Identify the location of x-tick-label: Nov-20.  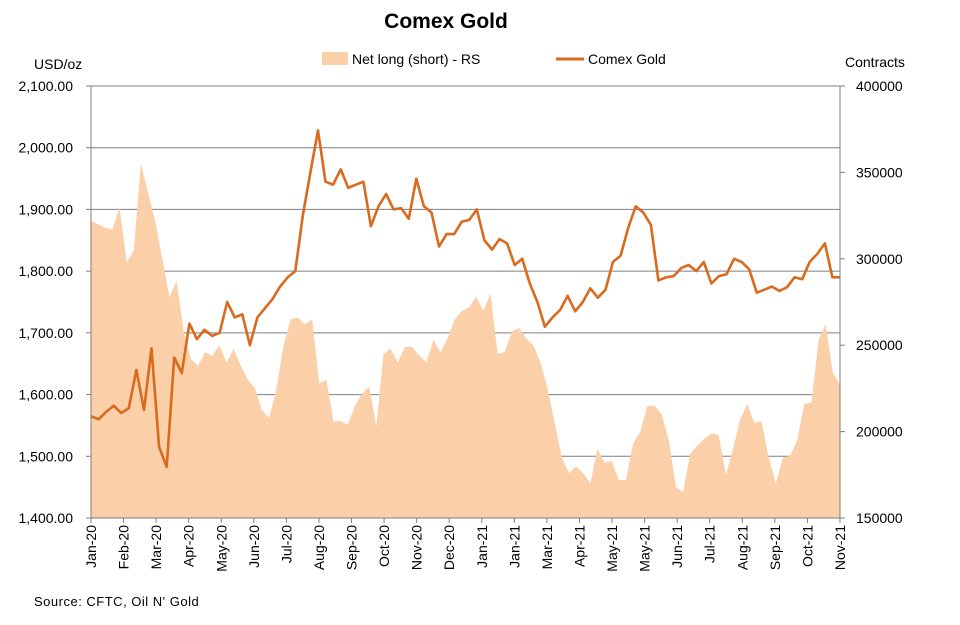
(417, 547).